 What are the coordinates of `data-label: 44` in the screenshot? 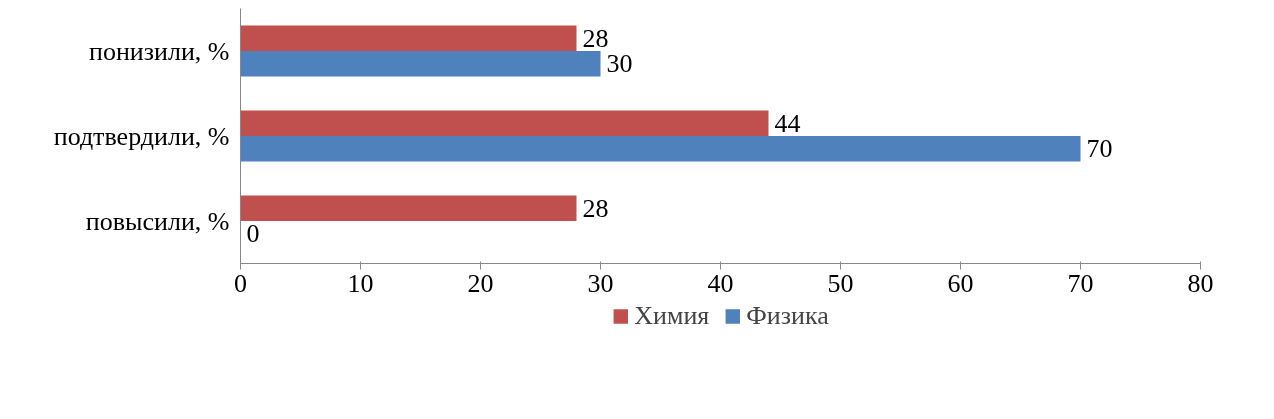 It's located at (787, 123).